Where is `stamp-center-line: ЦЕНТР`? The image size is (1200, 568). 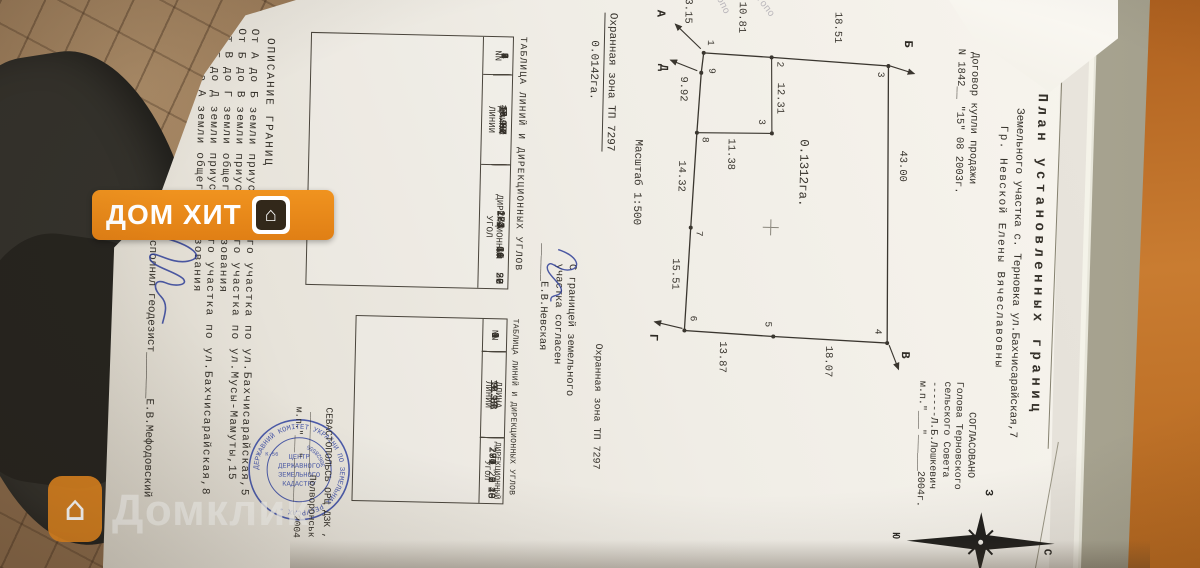
stamp-center-line: ЦЕНТР is located at coordinates (299, 458).